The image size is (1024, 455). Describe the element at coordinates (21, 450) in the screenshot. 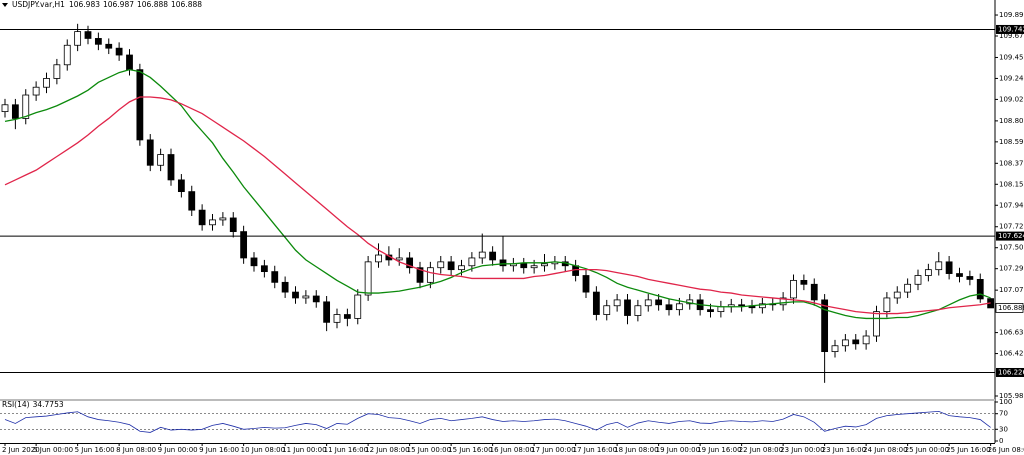

I see `x-tick-label: 2 Jun 2020` at that location.